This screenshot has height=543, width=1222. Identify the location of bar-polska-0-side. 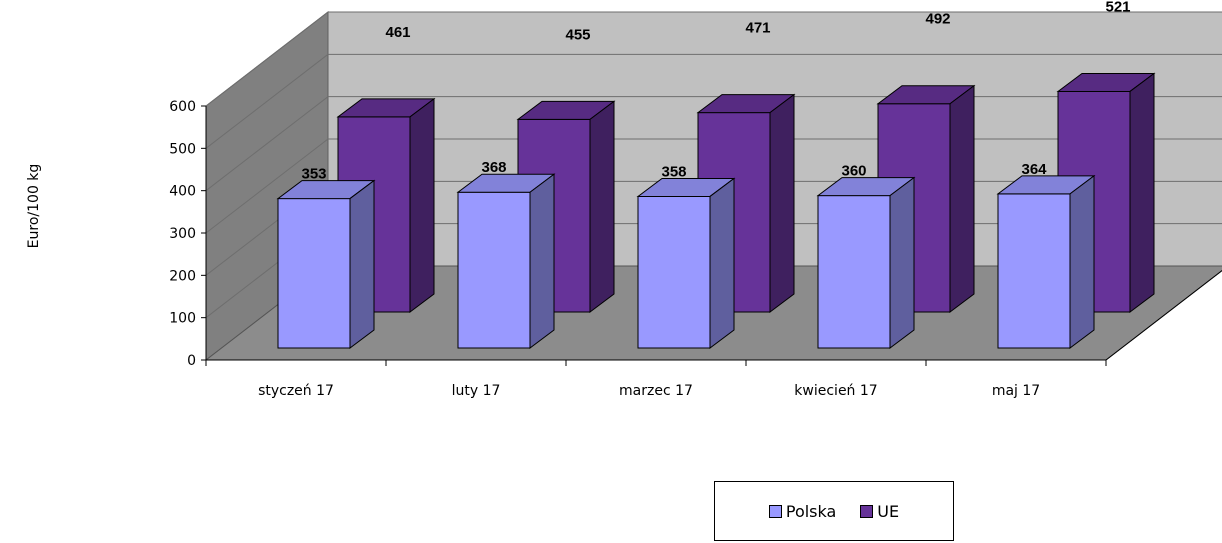
(362, 264).